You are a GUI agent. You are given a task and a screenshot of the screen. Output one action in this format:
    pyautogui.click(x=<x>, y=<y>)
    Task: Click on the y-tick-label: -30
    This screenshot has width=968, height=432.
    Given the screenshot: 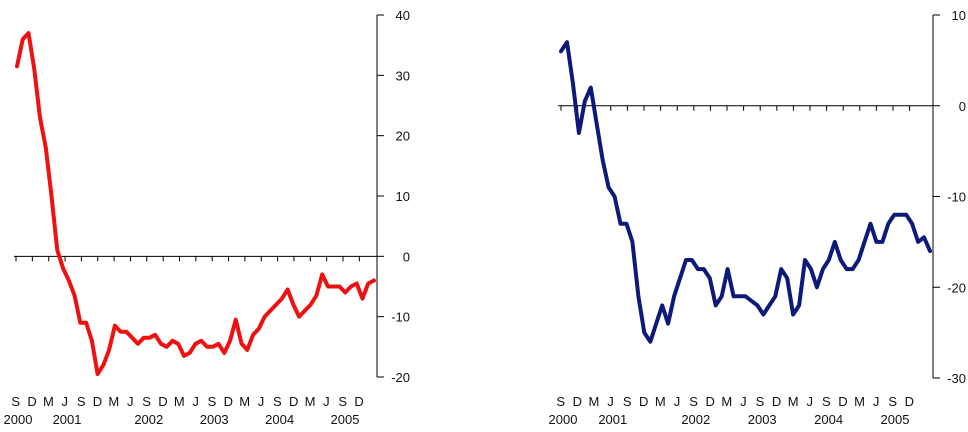 What is the action you would take?
    pyautogui.click(x=956, y=378)
    